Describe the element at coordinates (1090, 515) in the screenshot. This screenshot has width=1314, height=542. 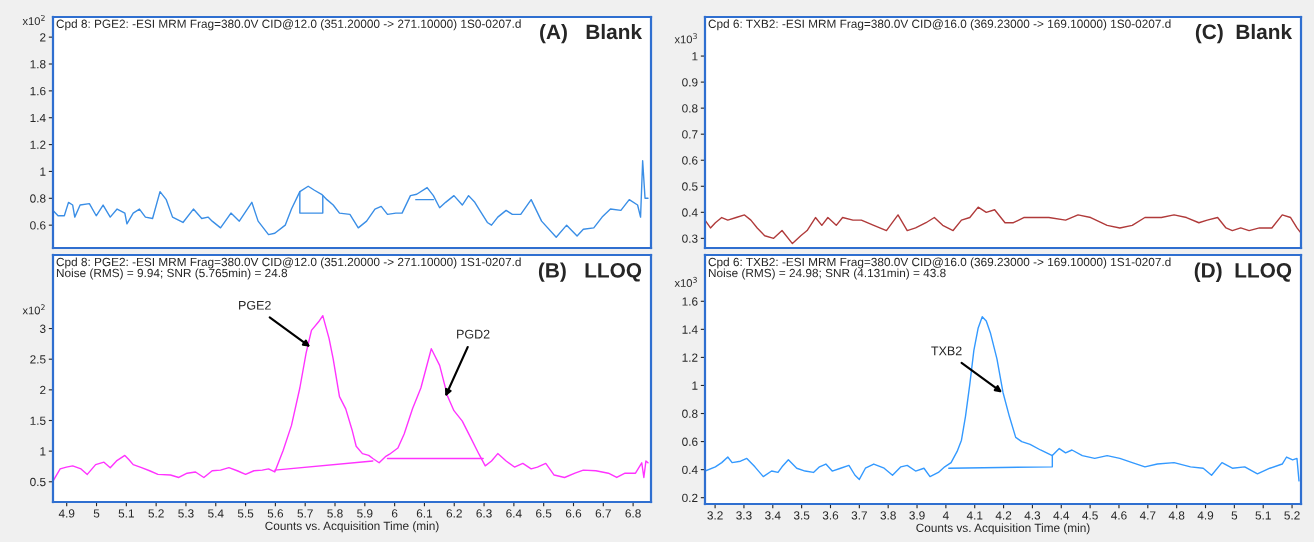
I see `x-tick-label: 4.5` at that location.